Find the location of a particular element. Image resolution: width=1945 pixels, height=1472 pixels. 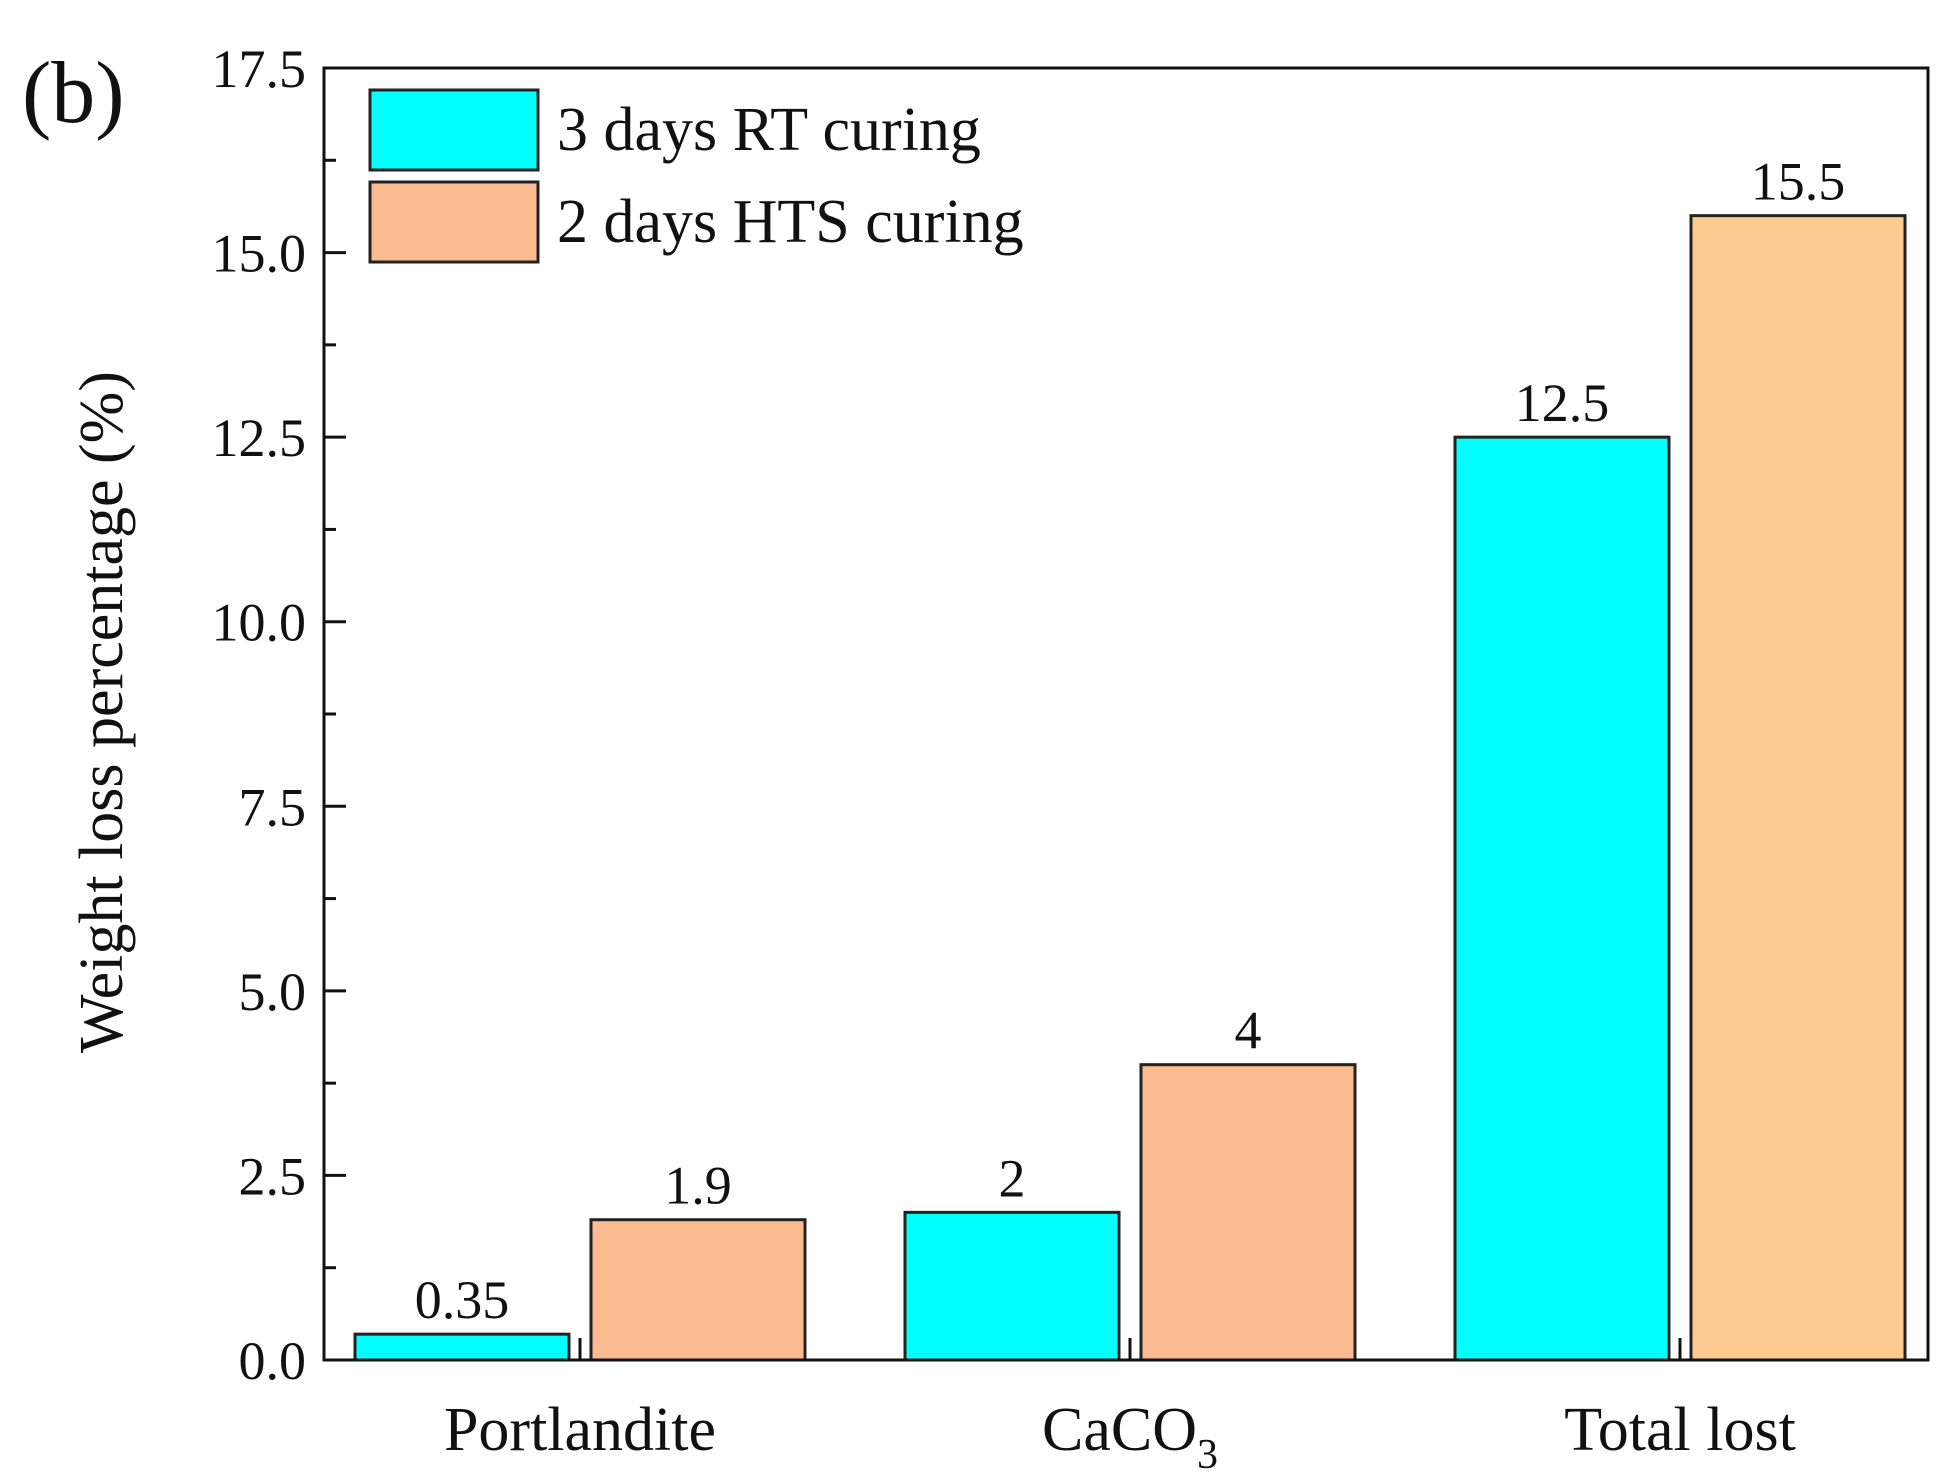

data-label: 1.9 is located at coordinates (698, 1186).